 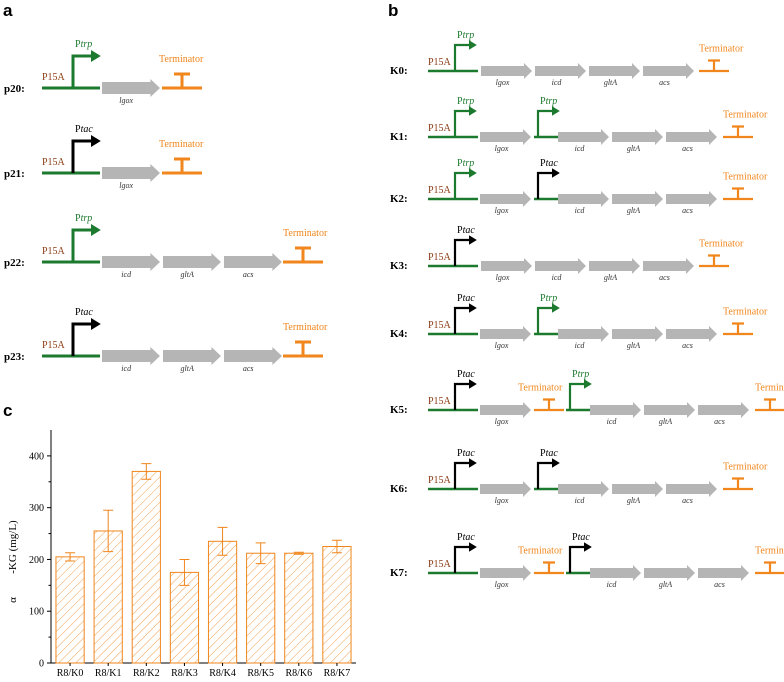 I want to click on construct-p21: p21: P15A Ptac lgox Terminator, so click(x=104, y=157).